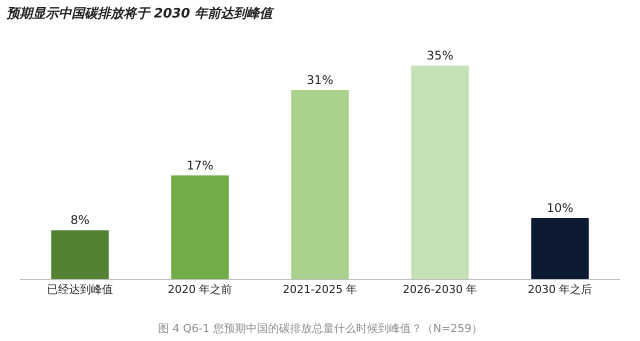 This screenshot has height=341, width=640. Describe the element at coordinates (200, 165) in the screenshot. I see `data-label: 17%` at that location.